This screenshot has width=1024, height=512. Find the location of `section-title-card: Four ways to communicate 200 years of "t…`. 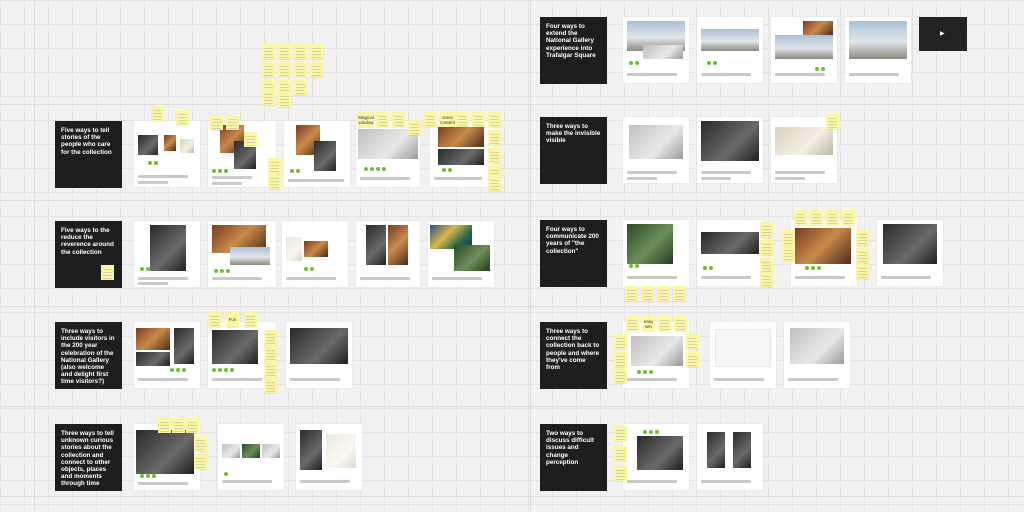

section-title-card: Four ways to communicate 200 years of "t… is located at coordinates (573, 253).